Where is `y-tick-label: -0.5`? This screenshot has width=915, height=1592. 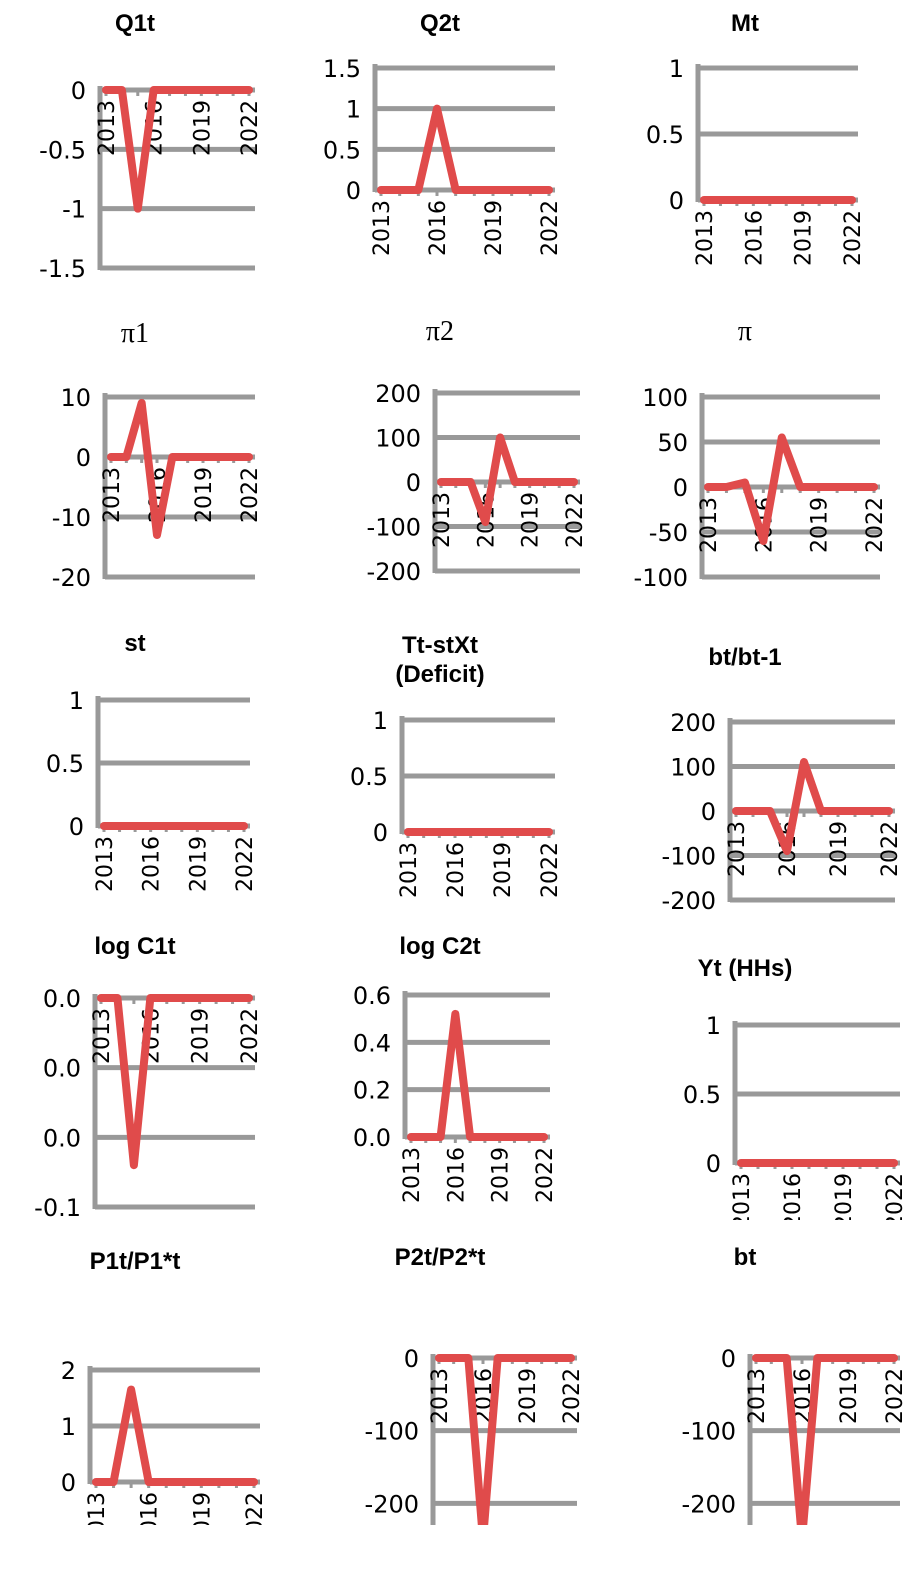 y-tick-label: -0.5 is located at coordinates (62, 150).